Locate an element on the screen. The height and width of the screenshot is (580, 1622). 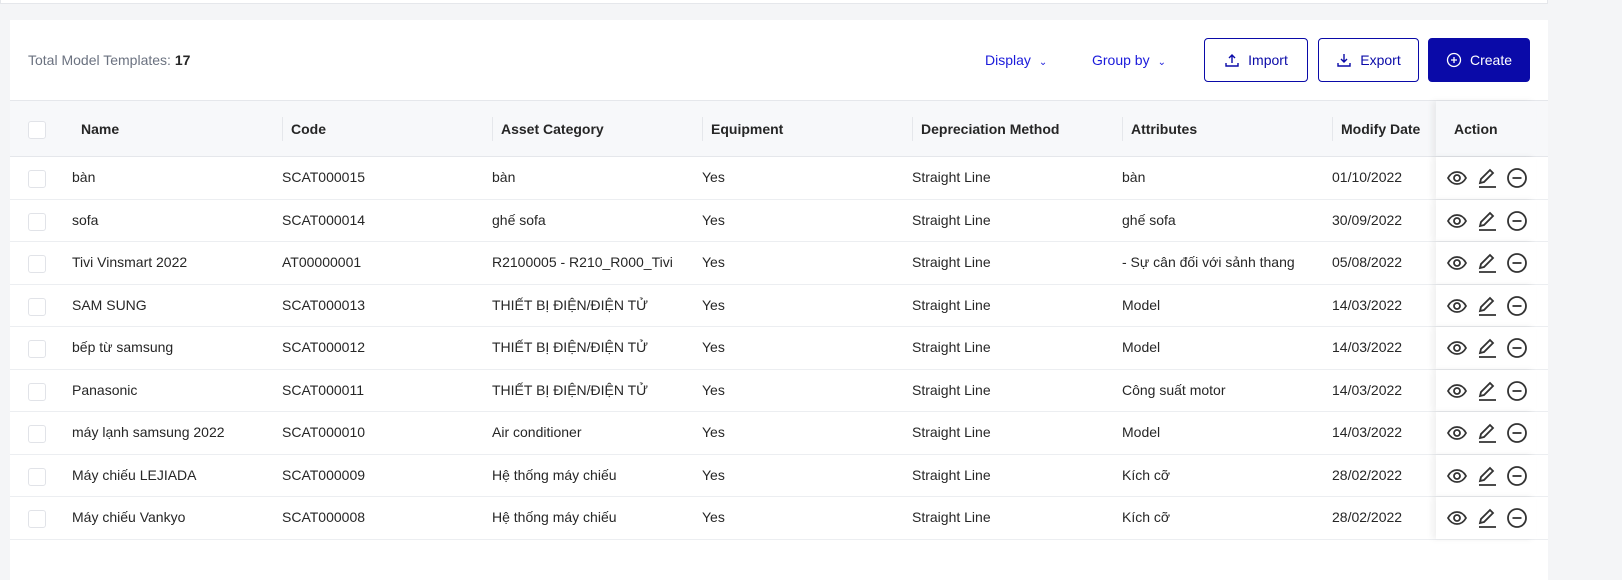
total-value: 17 is located at coordinates (182, 60).